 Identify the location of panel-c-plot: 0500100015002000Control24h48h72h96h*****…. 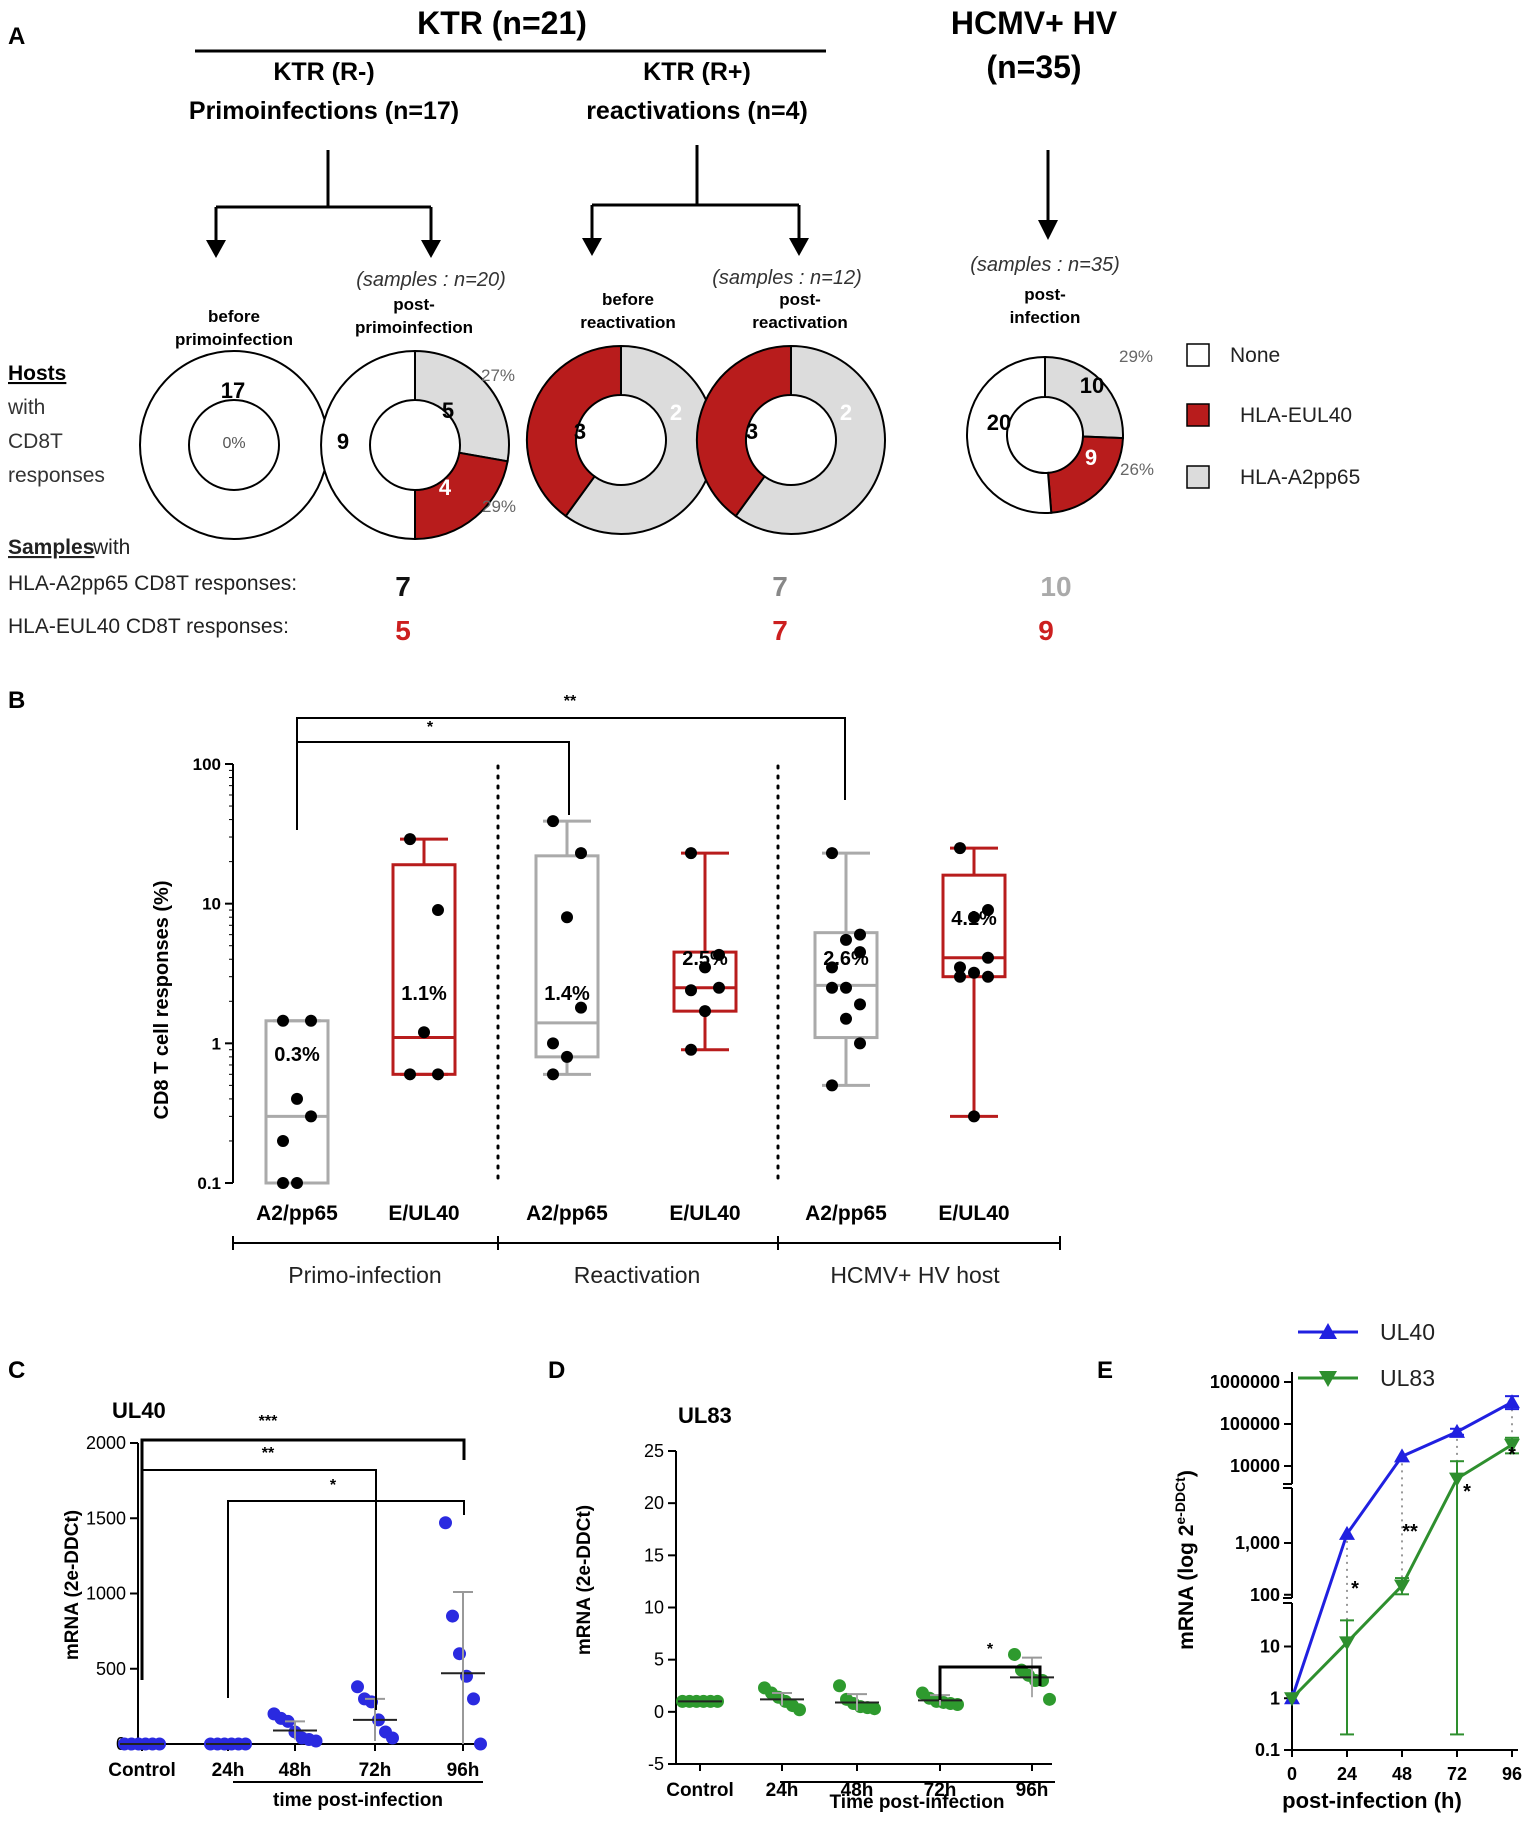
(286, 1597).